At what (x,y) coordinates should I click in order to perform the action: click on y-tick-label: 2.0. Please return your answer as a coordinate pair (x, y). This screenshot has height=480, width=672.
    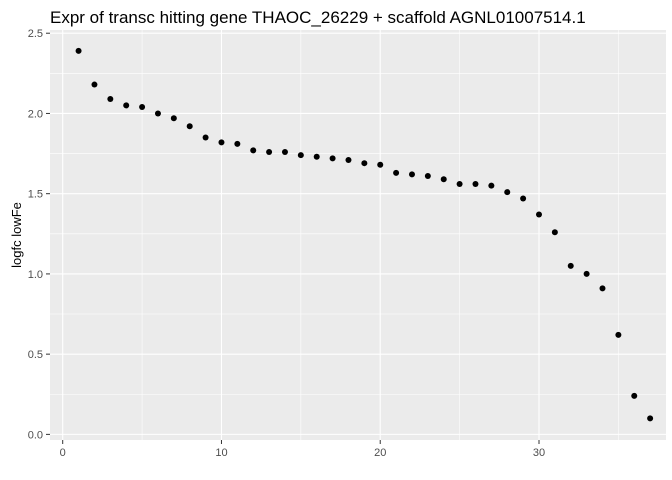
    Looking at the image, I should click on (35, 114).